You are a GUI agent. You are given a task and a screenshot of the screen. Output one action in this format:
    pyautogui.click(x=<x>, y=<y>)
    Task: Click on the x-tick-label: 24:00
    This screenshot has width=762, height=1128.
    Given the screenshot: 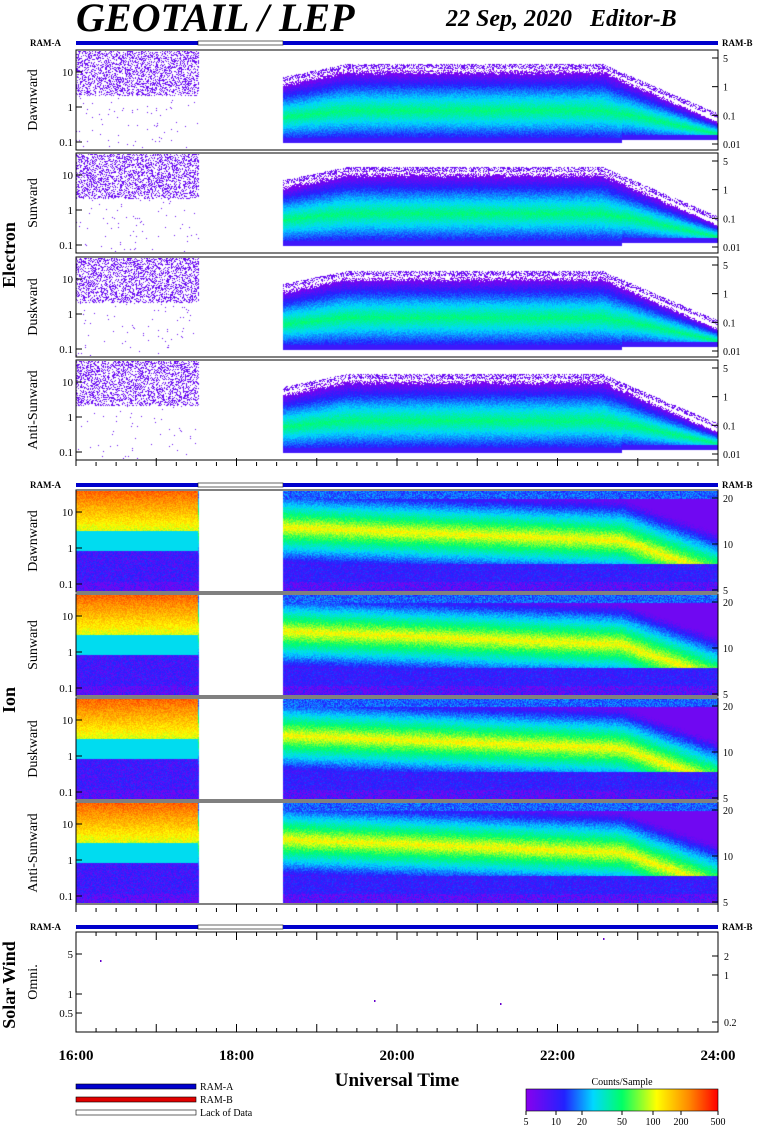 What is the action you would take?
    pyautogui.click(x=718, y=1056)
    